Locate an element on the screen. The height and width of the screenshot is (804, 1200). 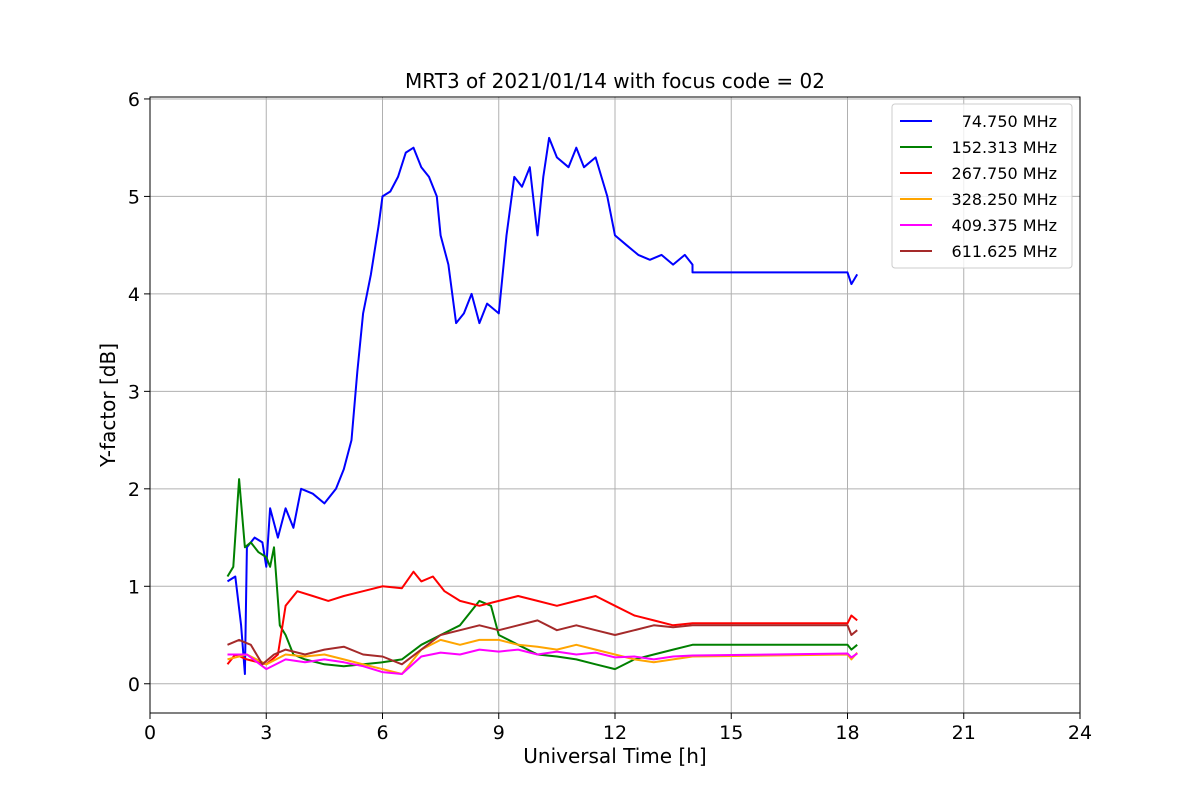
y-tick-label: 1 is located at coordinates (134, 587).